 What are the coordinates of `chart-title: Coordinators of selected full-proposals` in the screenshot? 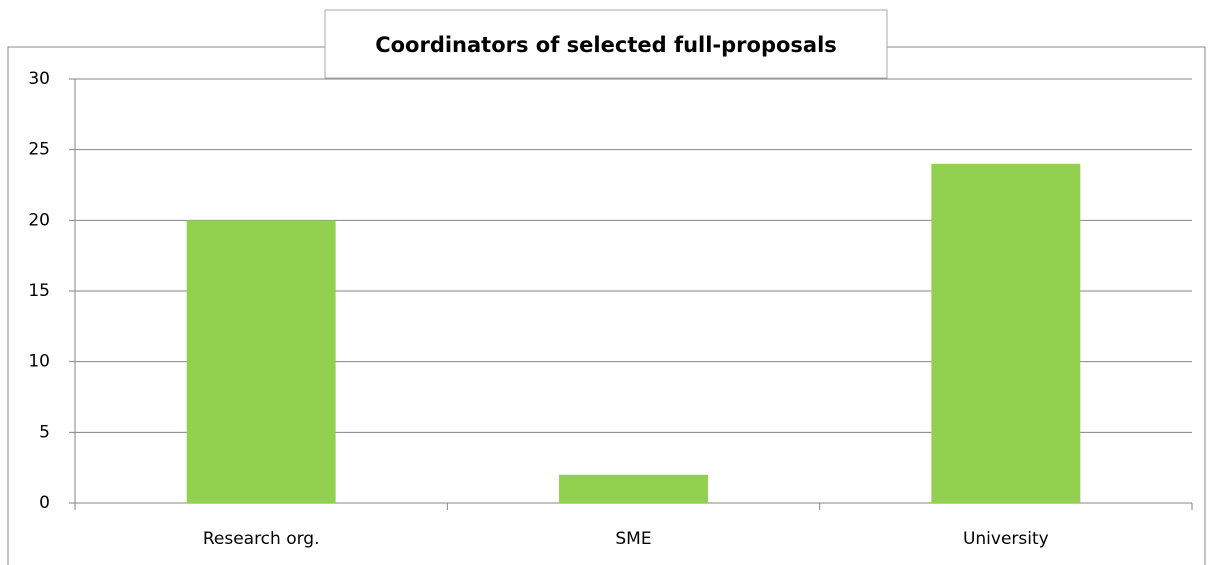 It's located at (606, 45).